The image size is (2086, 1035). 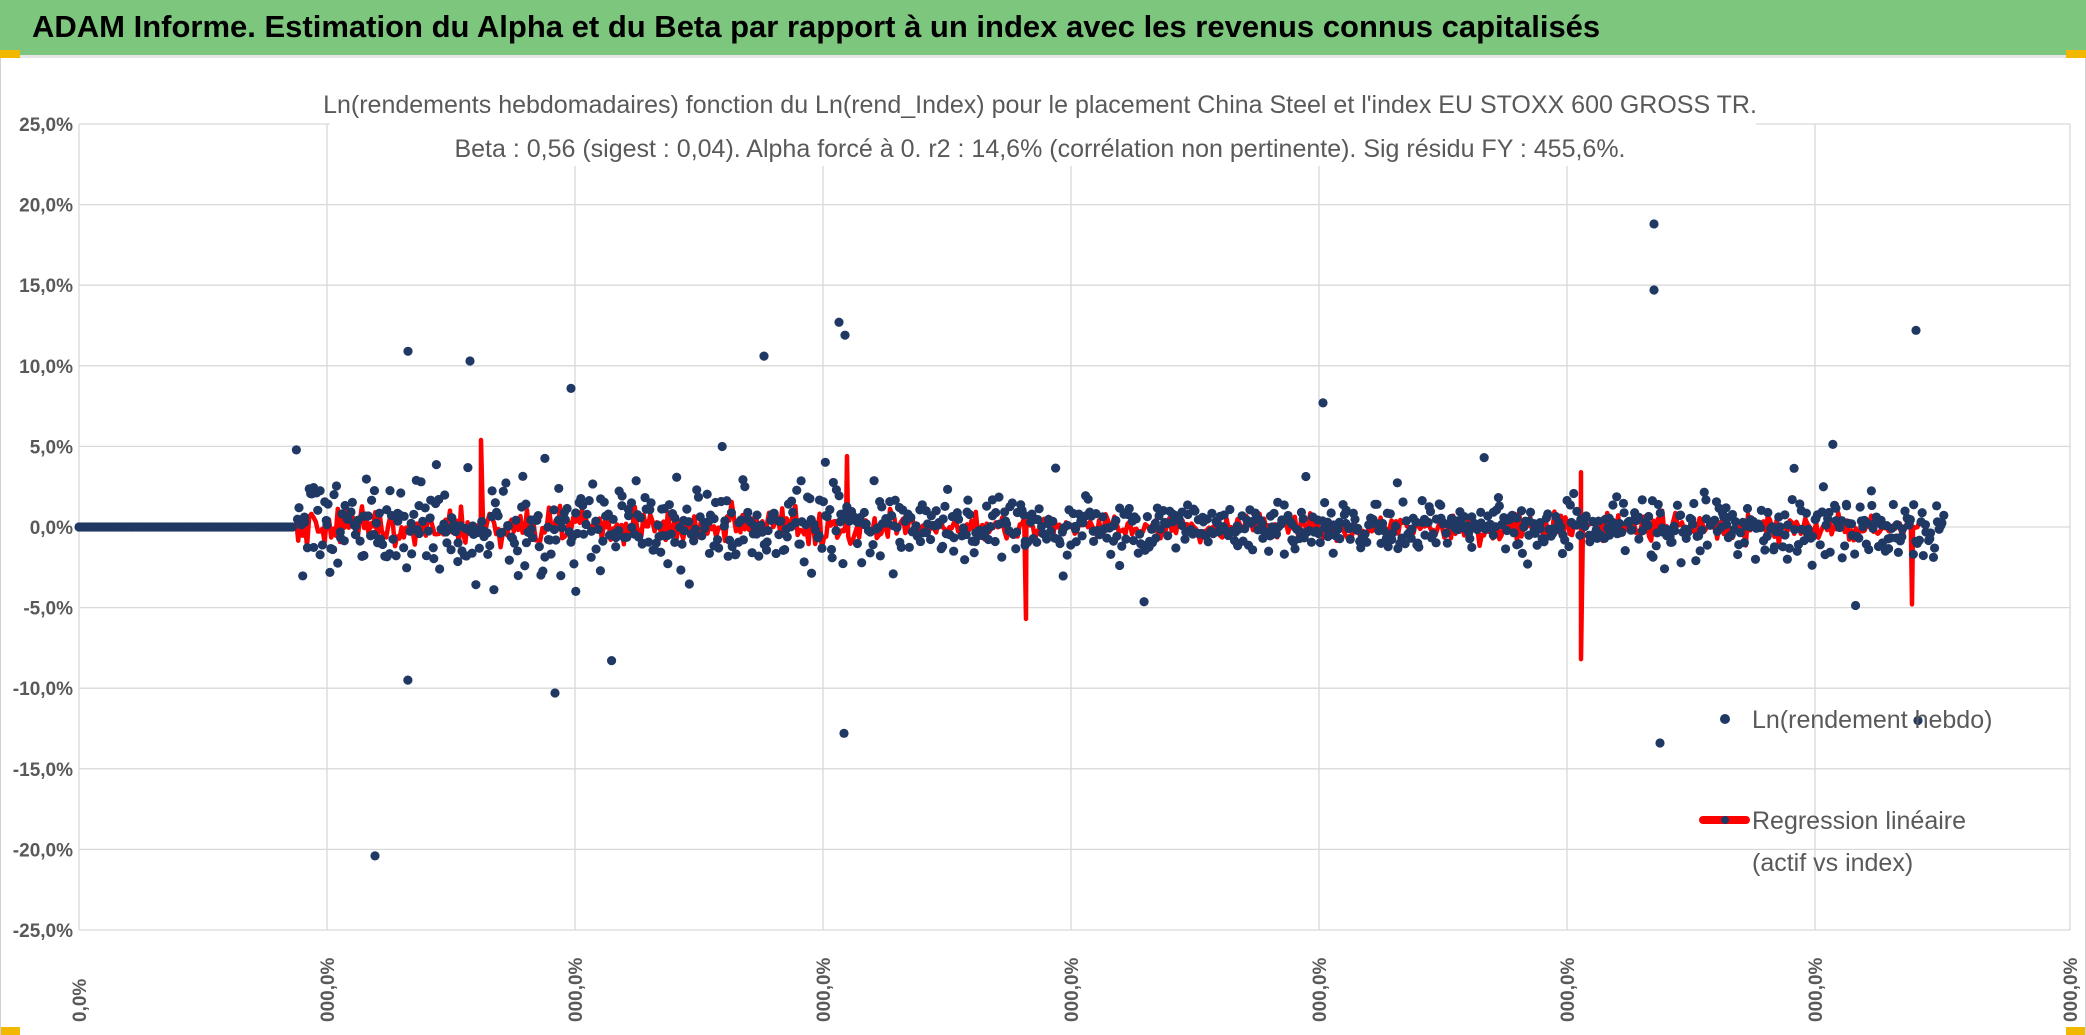 What do you see at coordinates (46, 125) in the screenshot?
I see `y-tick-label: 25,0%` at bounding box center [46, 125].